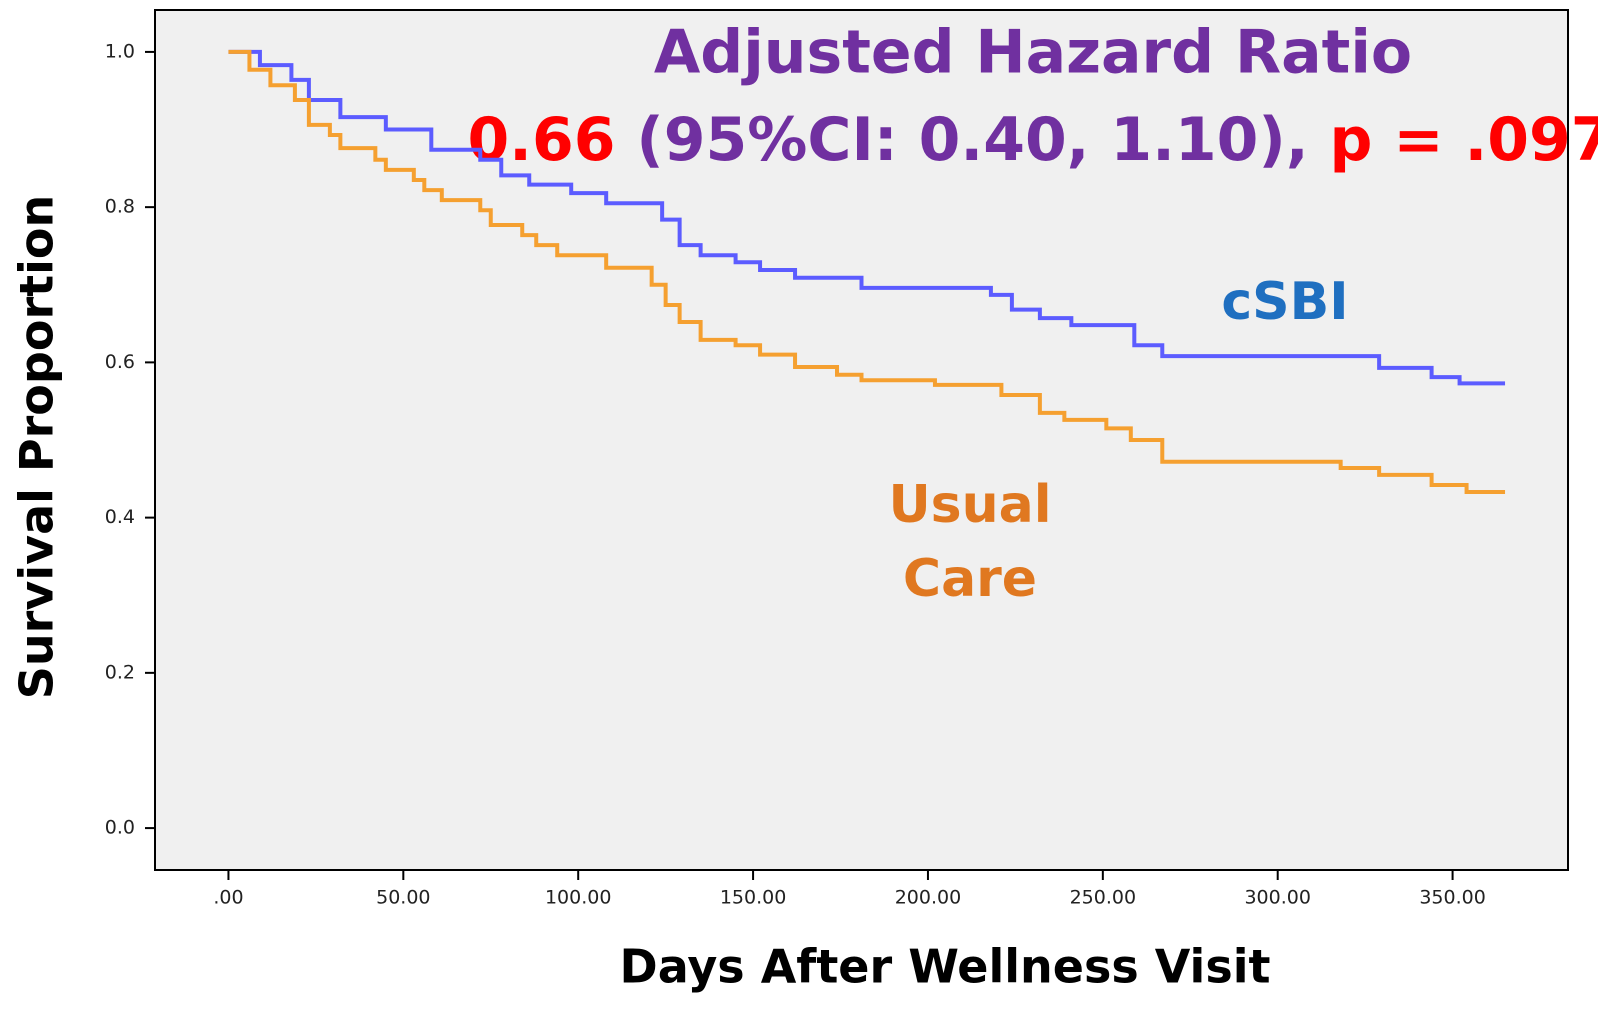 Image resolution: width=1598 pixels, height=1019 pixels. I want to click on x-tick-label: 300.00, so click(1277, 898).